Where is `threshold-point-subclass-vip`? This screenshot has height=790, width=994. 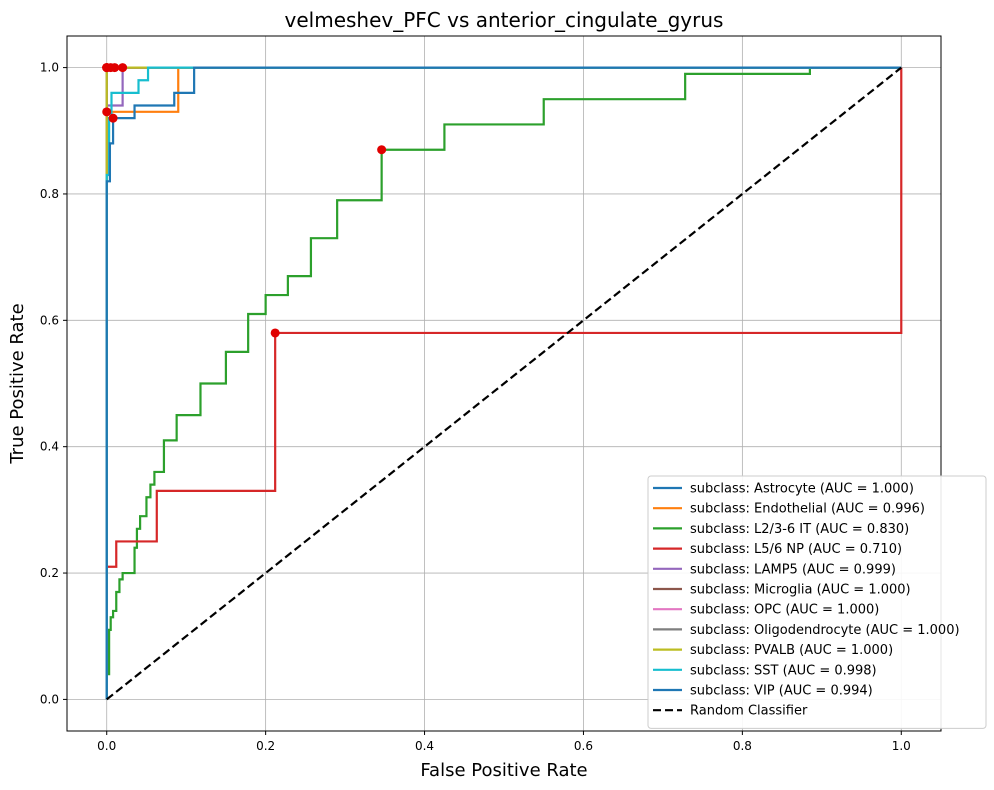 threshold-point-subclass-vip is located at coordinates (113, 118).